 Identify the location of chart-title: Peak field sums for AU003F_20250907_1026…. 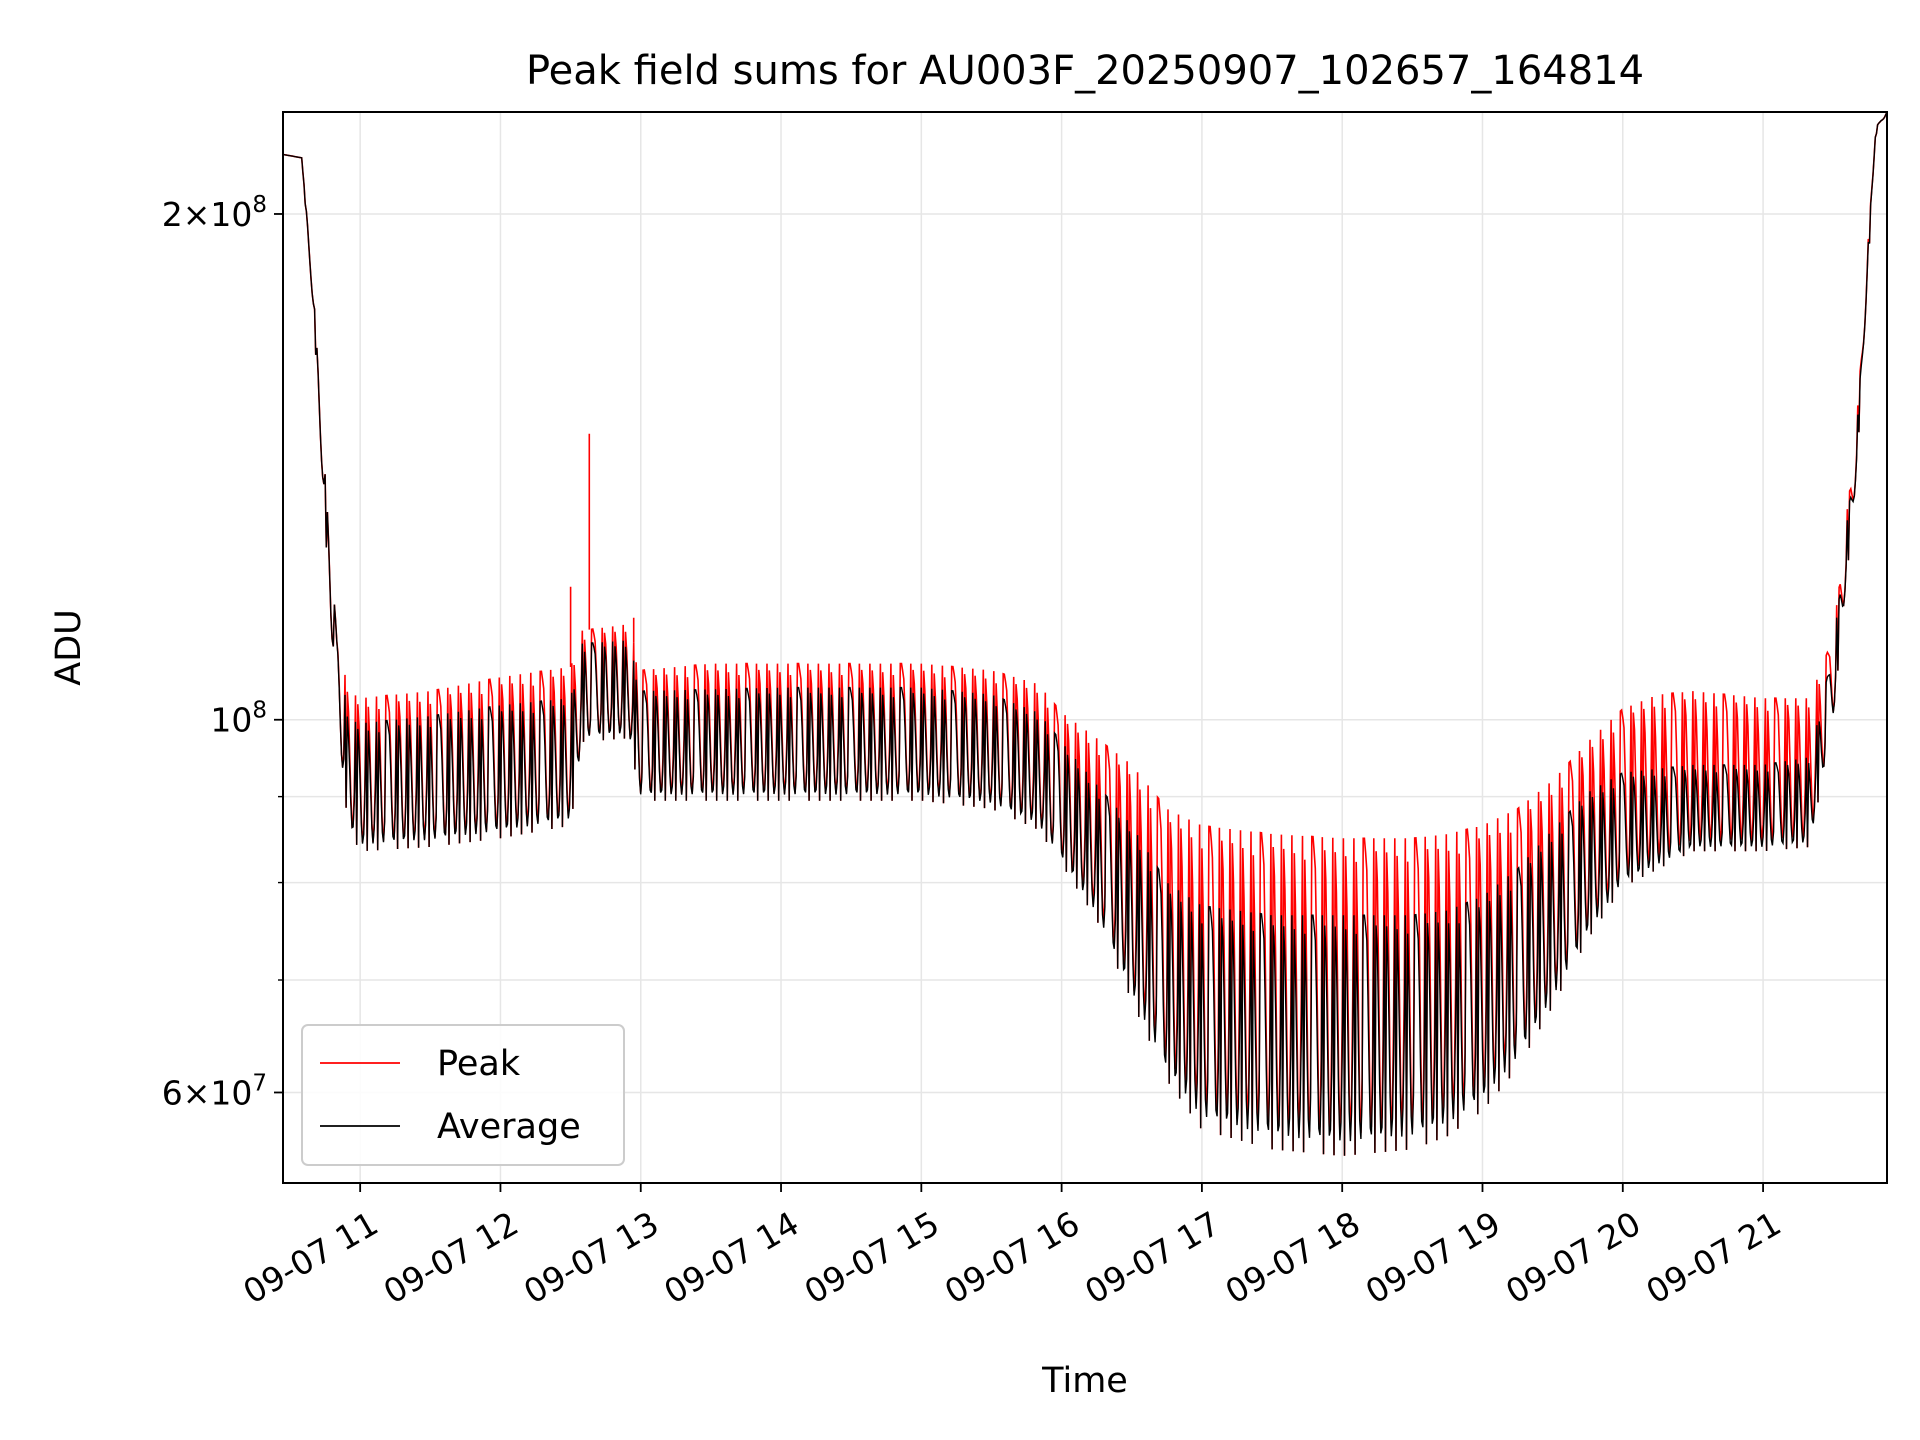
(1085, 71).